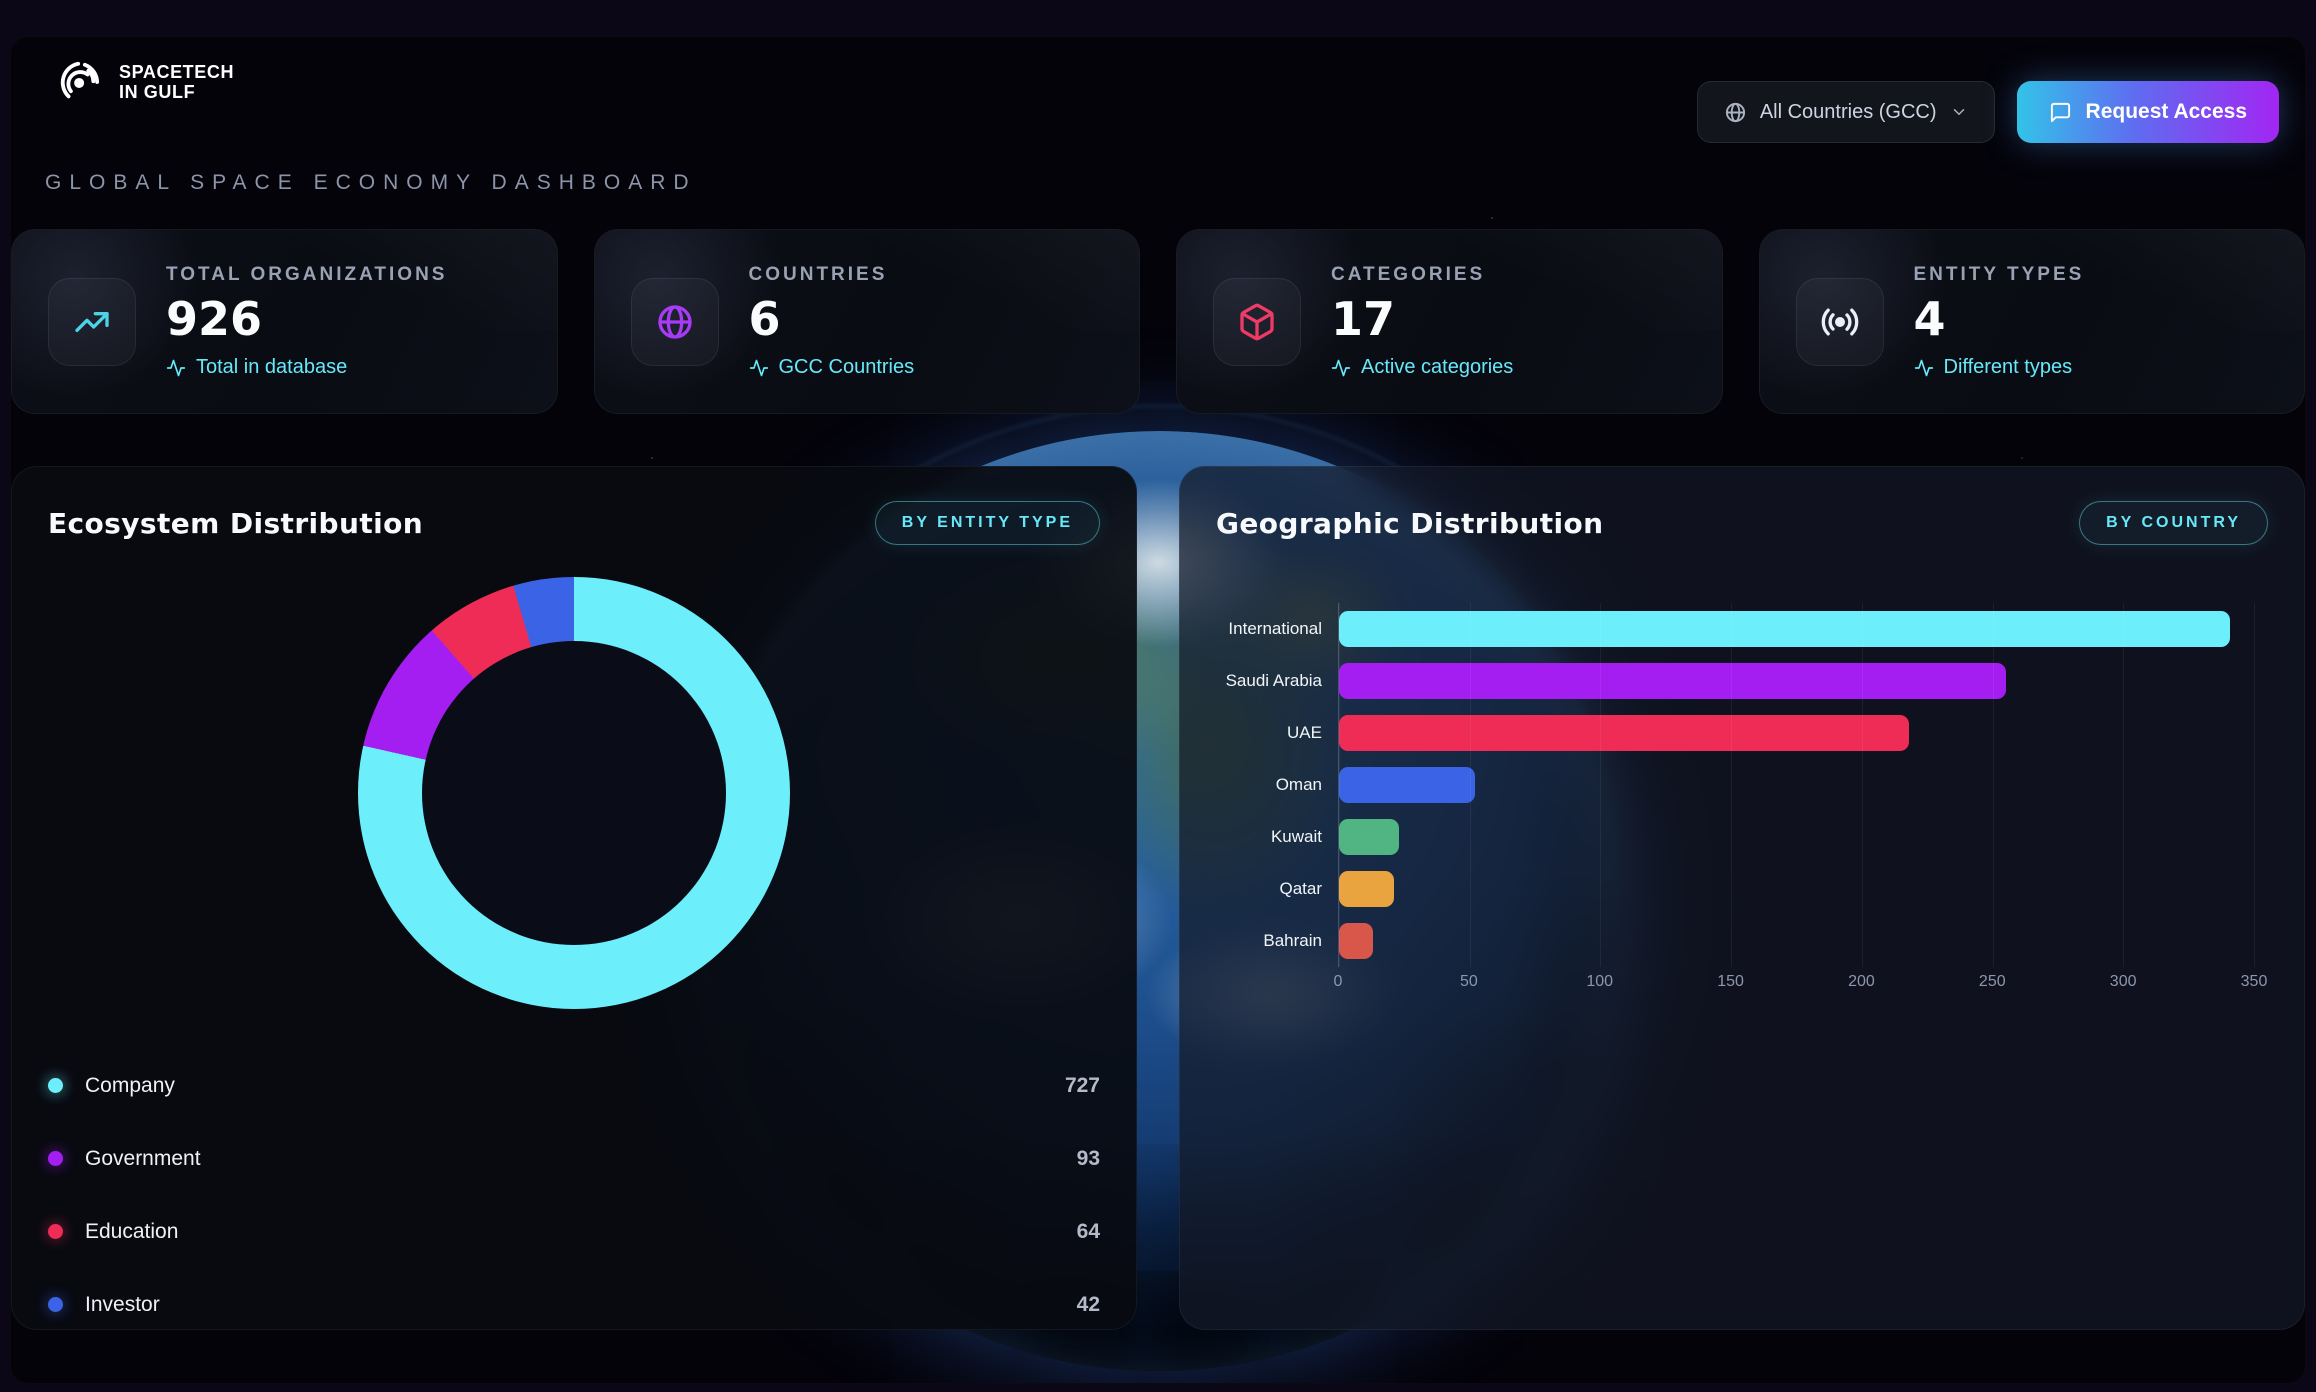 The image size is (2316, 1392). I want to click on stat-subtext: GCC Countries, so click(831, 367).